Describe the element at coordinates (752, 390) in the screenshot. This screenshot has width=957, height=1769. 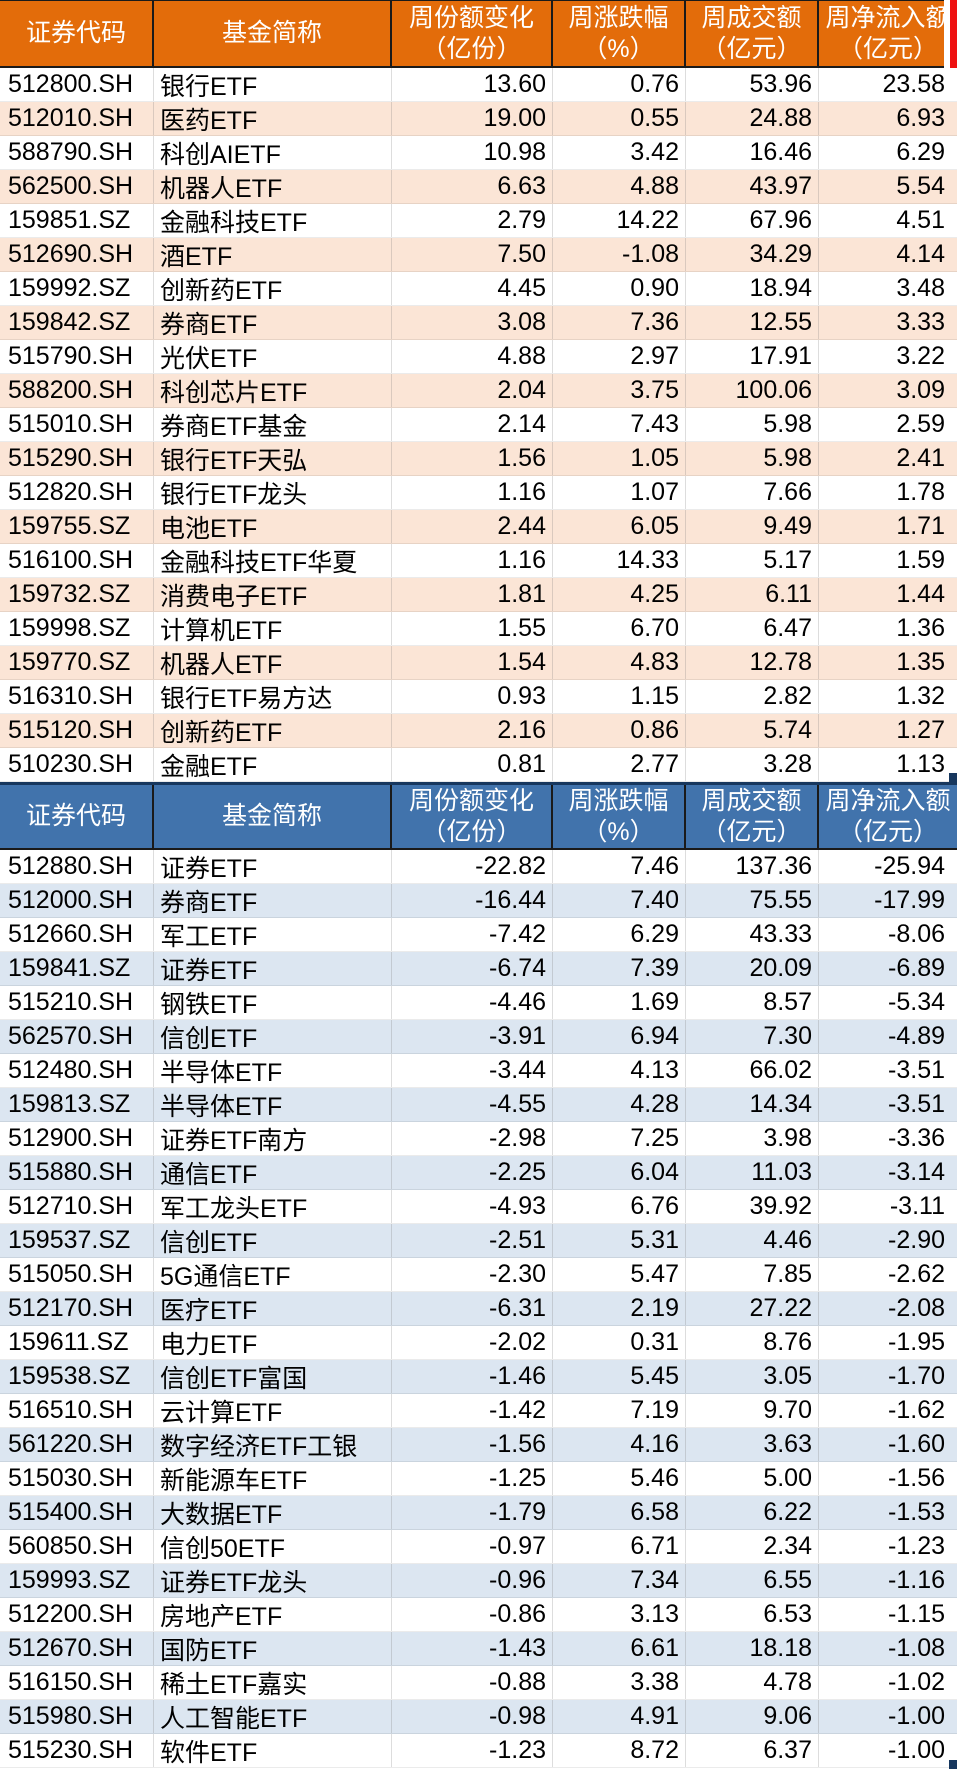
I see `turnover-cell: 100.06` at that location.